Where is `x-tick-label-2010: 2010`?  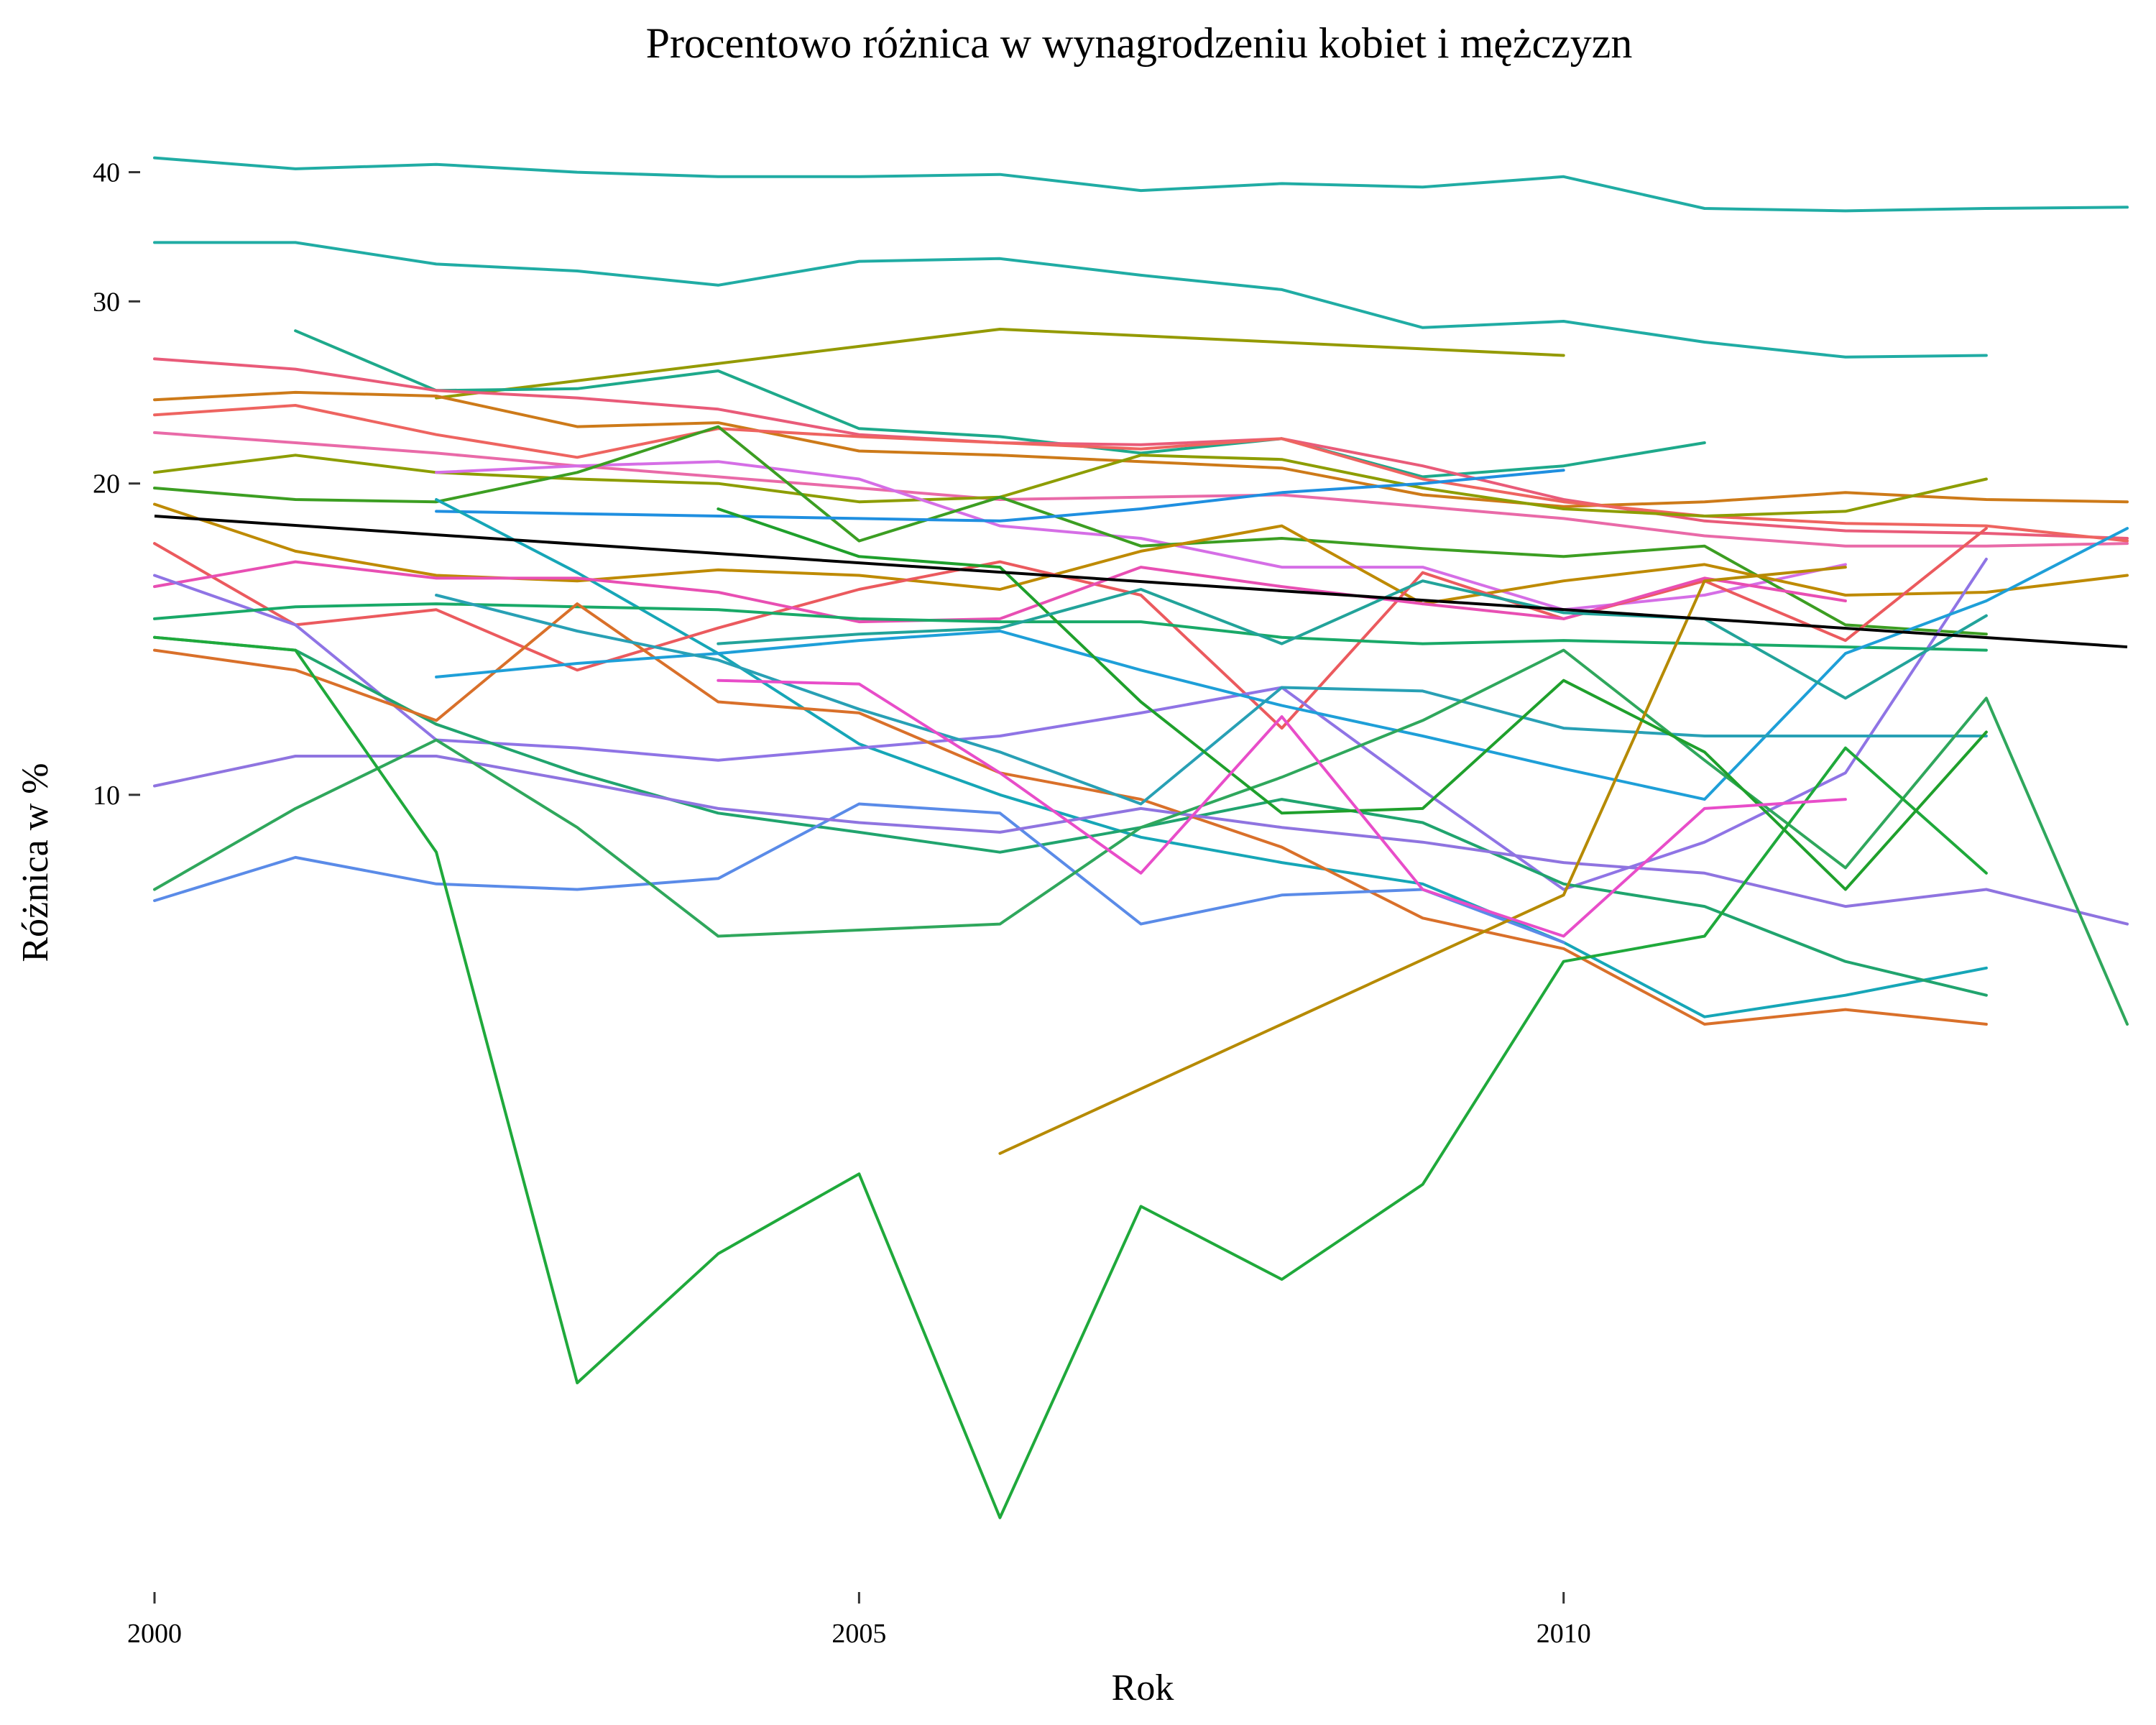 x-tick-label-2010: 2010 is located at coordinates (1564, 1634).